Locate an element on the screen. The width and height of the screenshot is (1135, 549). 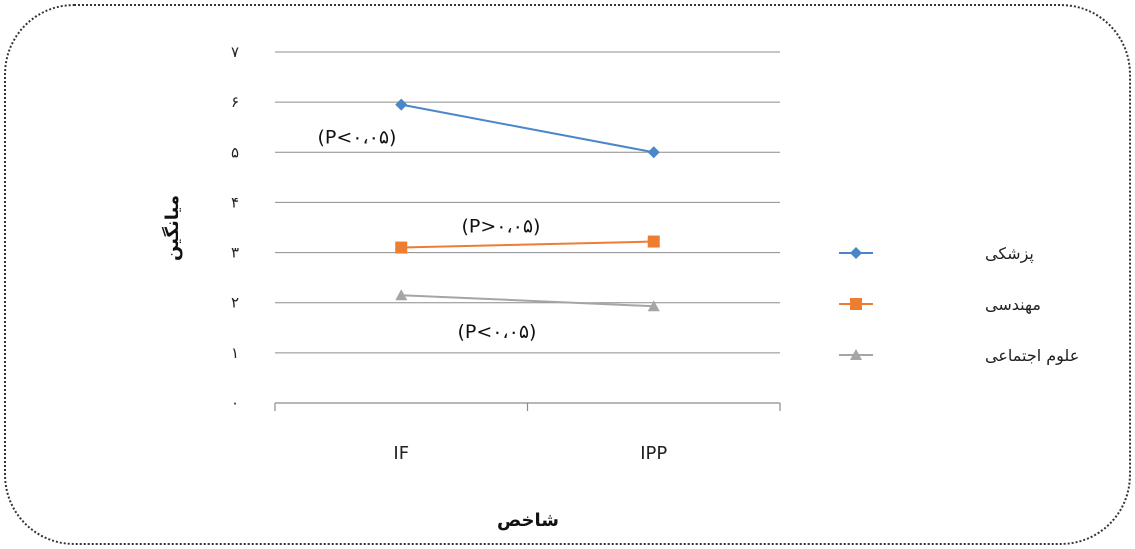
legend-label: پزشکی is located at coordinates (1009, 254).